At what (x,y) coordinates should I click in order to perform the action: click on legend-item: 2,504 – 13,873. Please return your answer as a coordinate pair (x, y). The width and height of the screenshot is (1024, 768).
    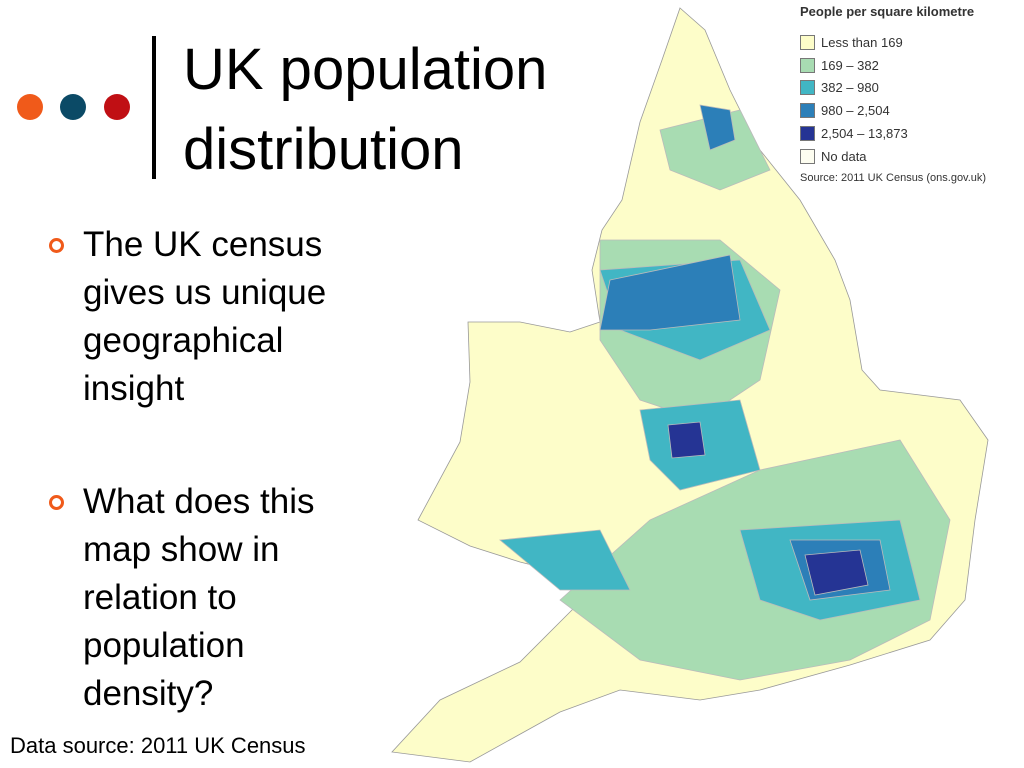
    Looking at the image, I should click on (893, 133).